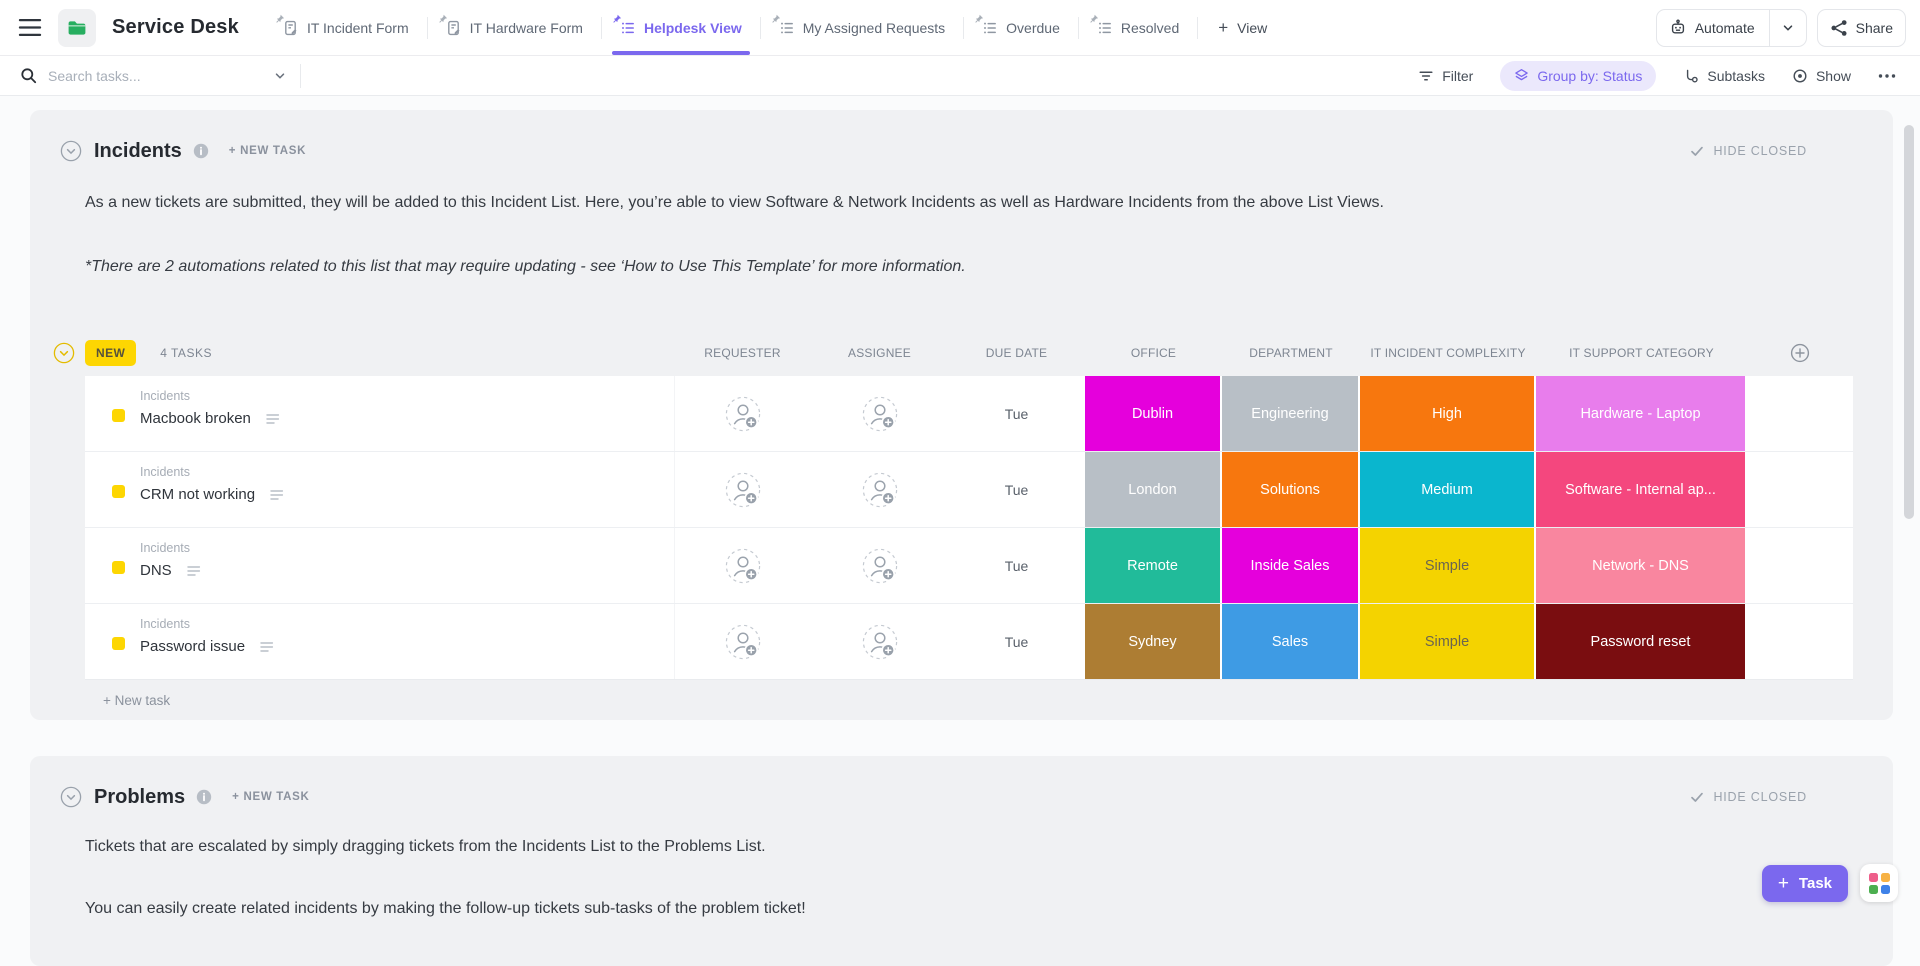  What do you see at coordinates (1641, 353) in the screenshot?
I see `column-header-category: IT SUPPORT CATEGORY` at bounding box center [1641, 353].